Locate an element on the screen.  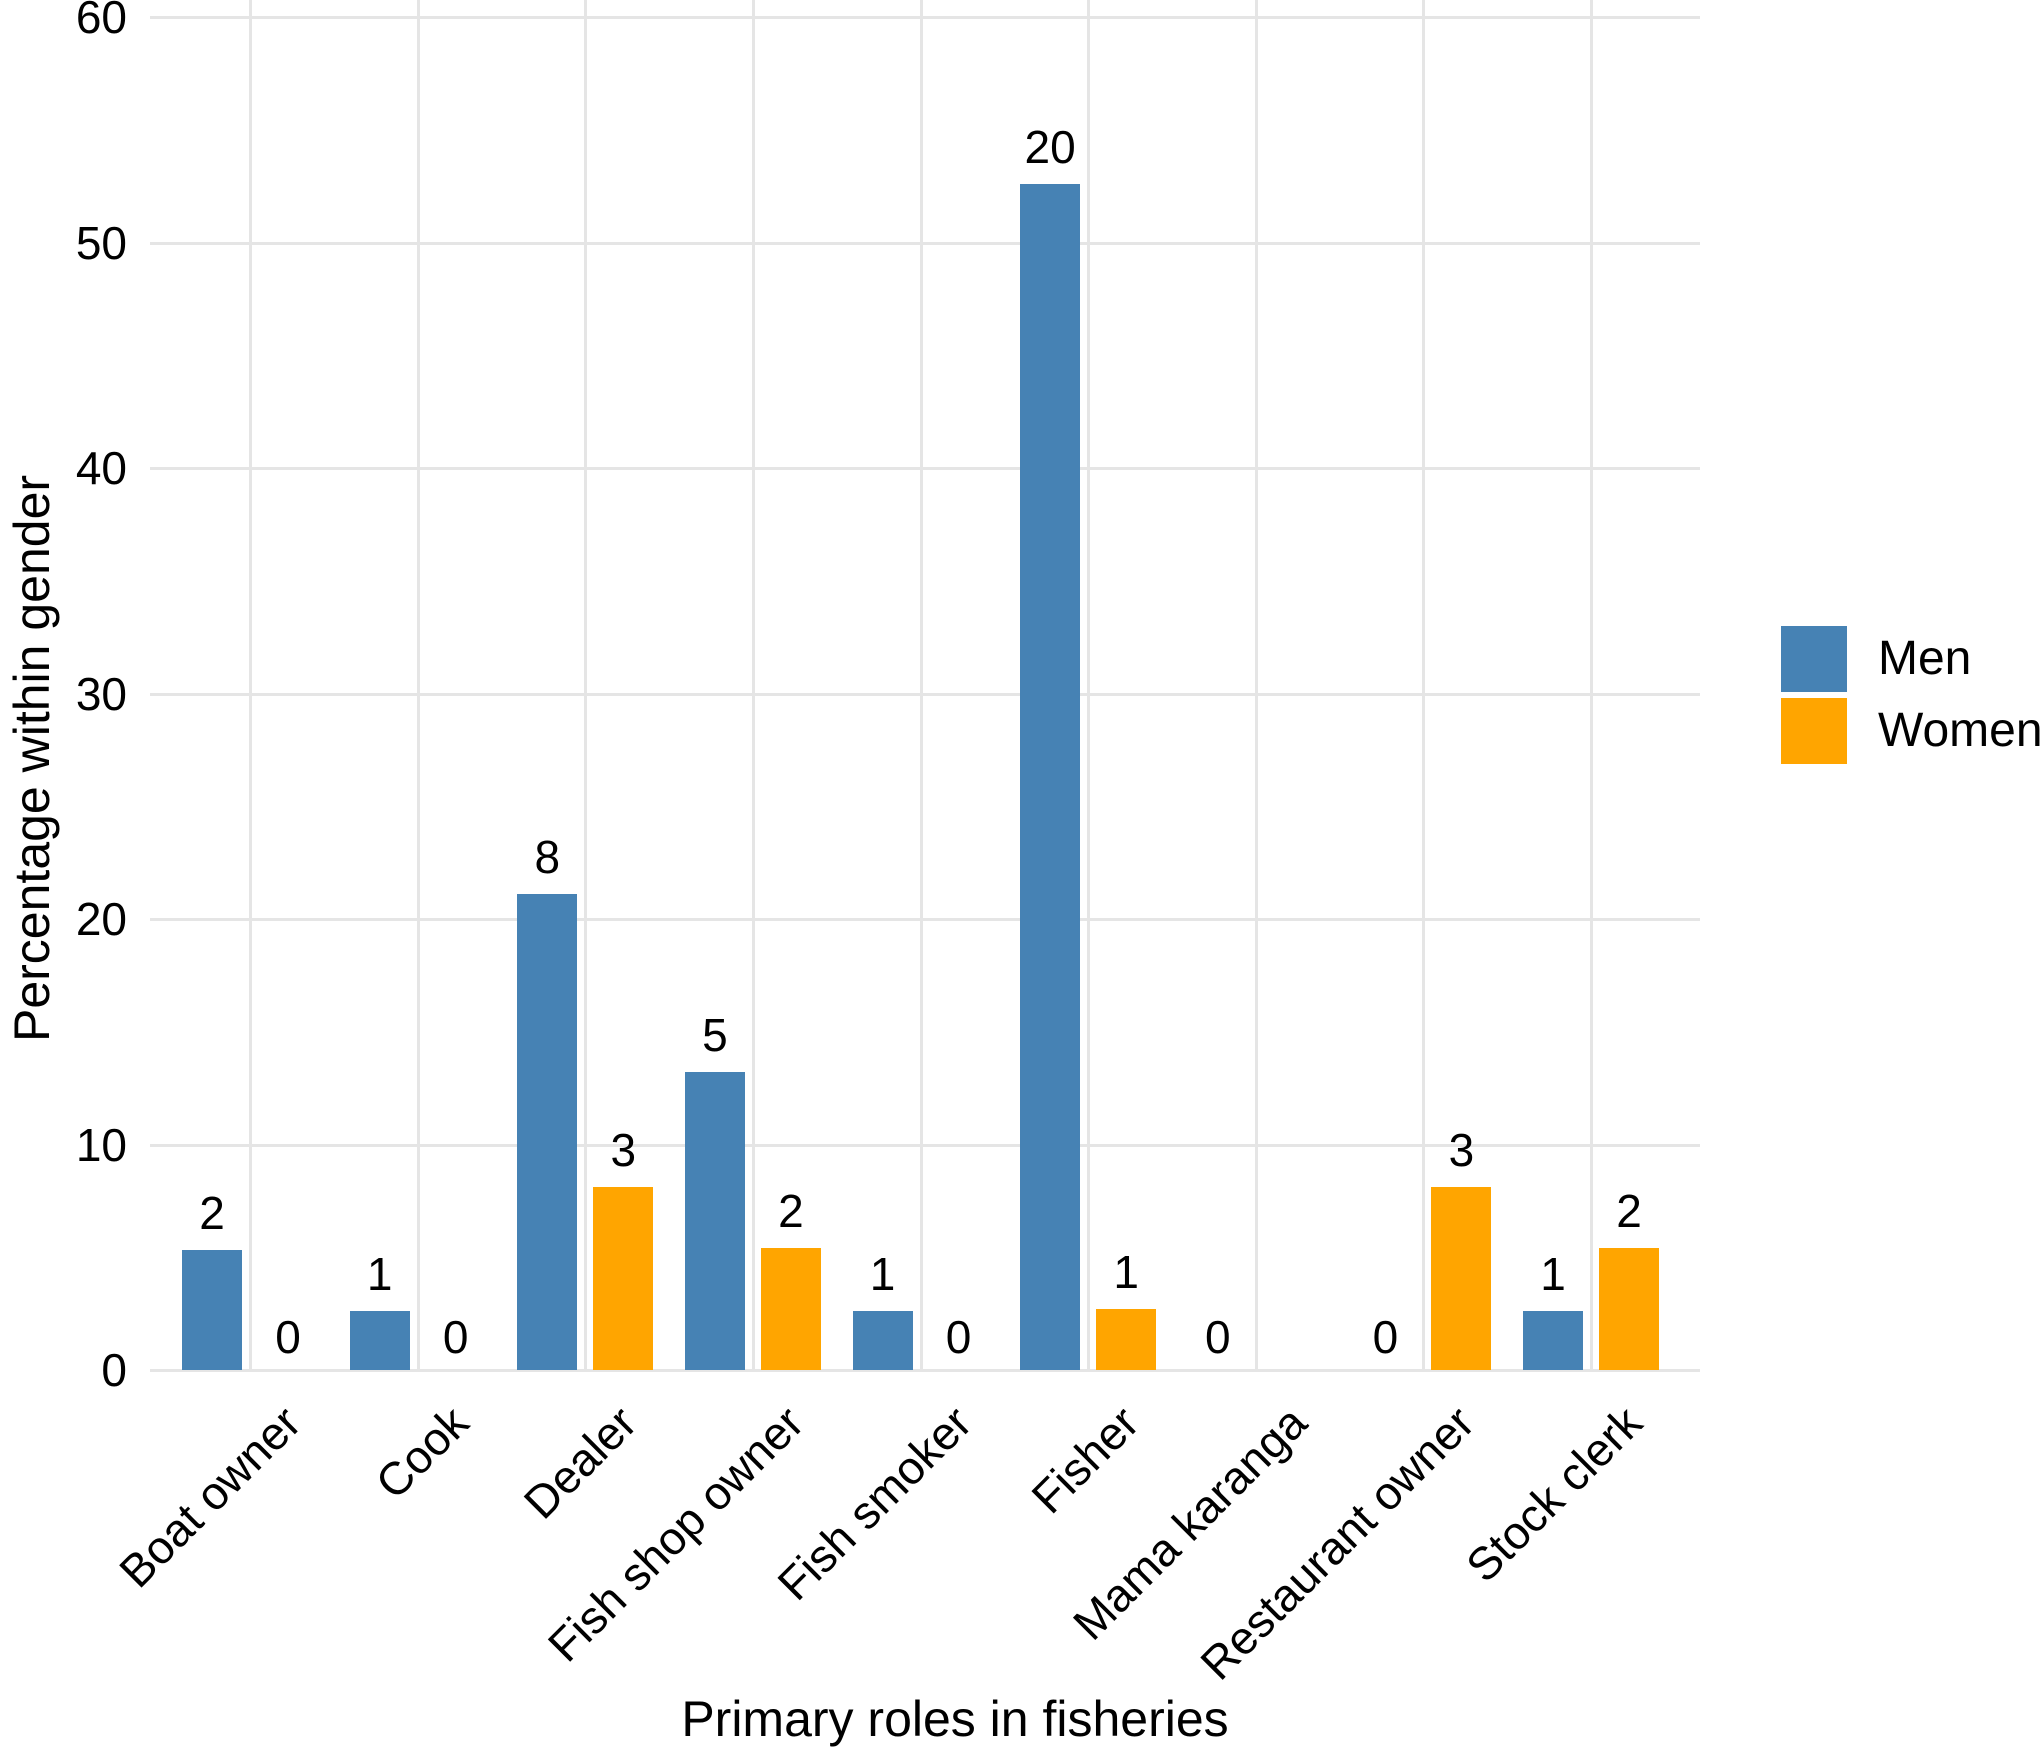
bar-value-label: 8 is located at coordinates (547, 857).